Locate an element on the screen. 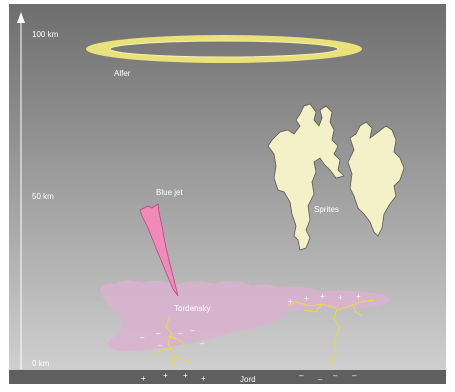  cloud-charges: + + + + + – – – – – – is located at coordinates (250, 321).